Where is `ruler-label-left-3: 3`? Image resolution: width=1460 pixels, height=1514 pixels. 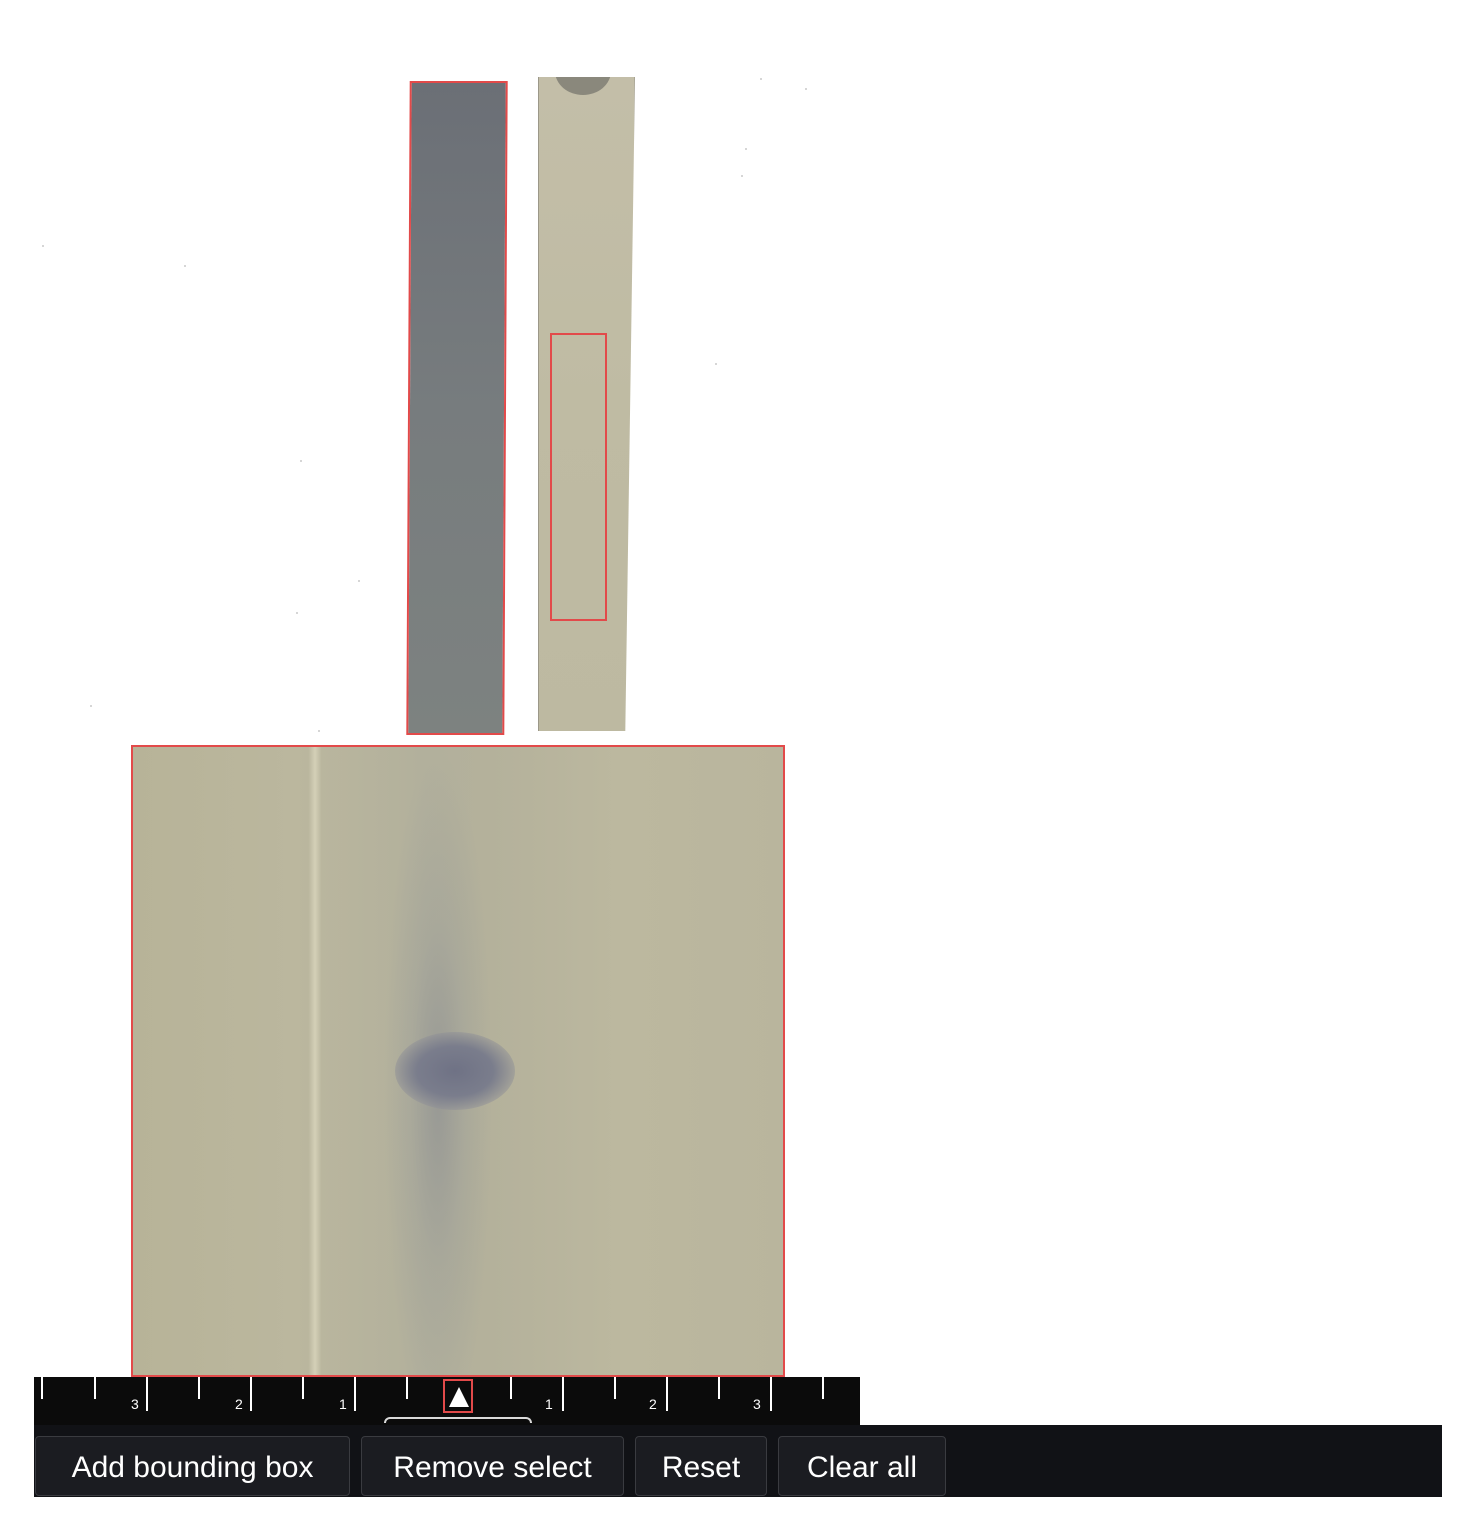
ruler-label-left-3: 3 is located at coordinates (135, 1404).